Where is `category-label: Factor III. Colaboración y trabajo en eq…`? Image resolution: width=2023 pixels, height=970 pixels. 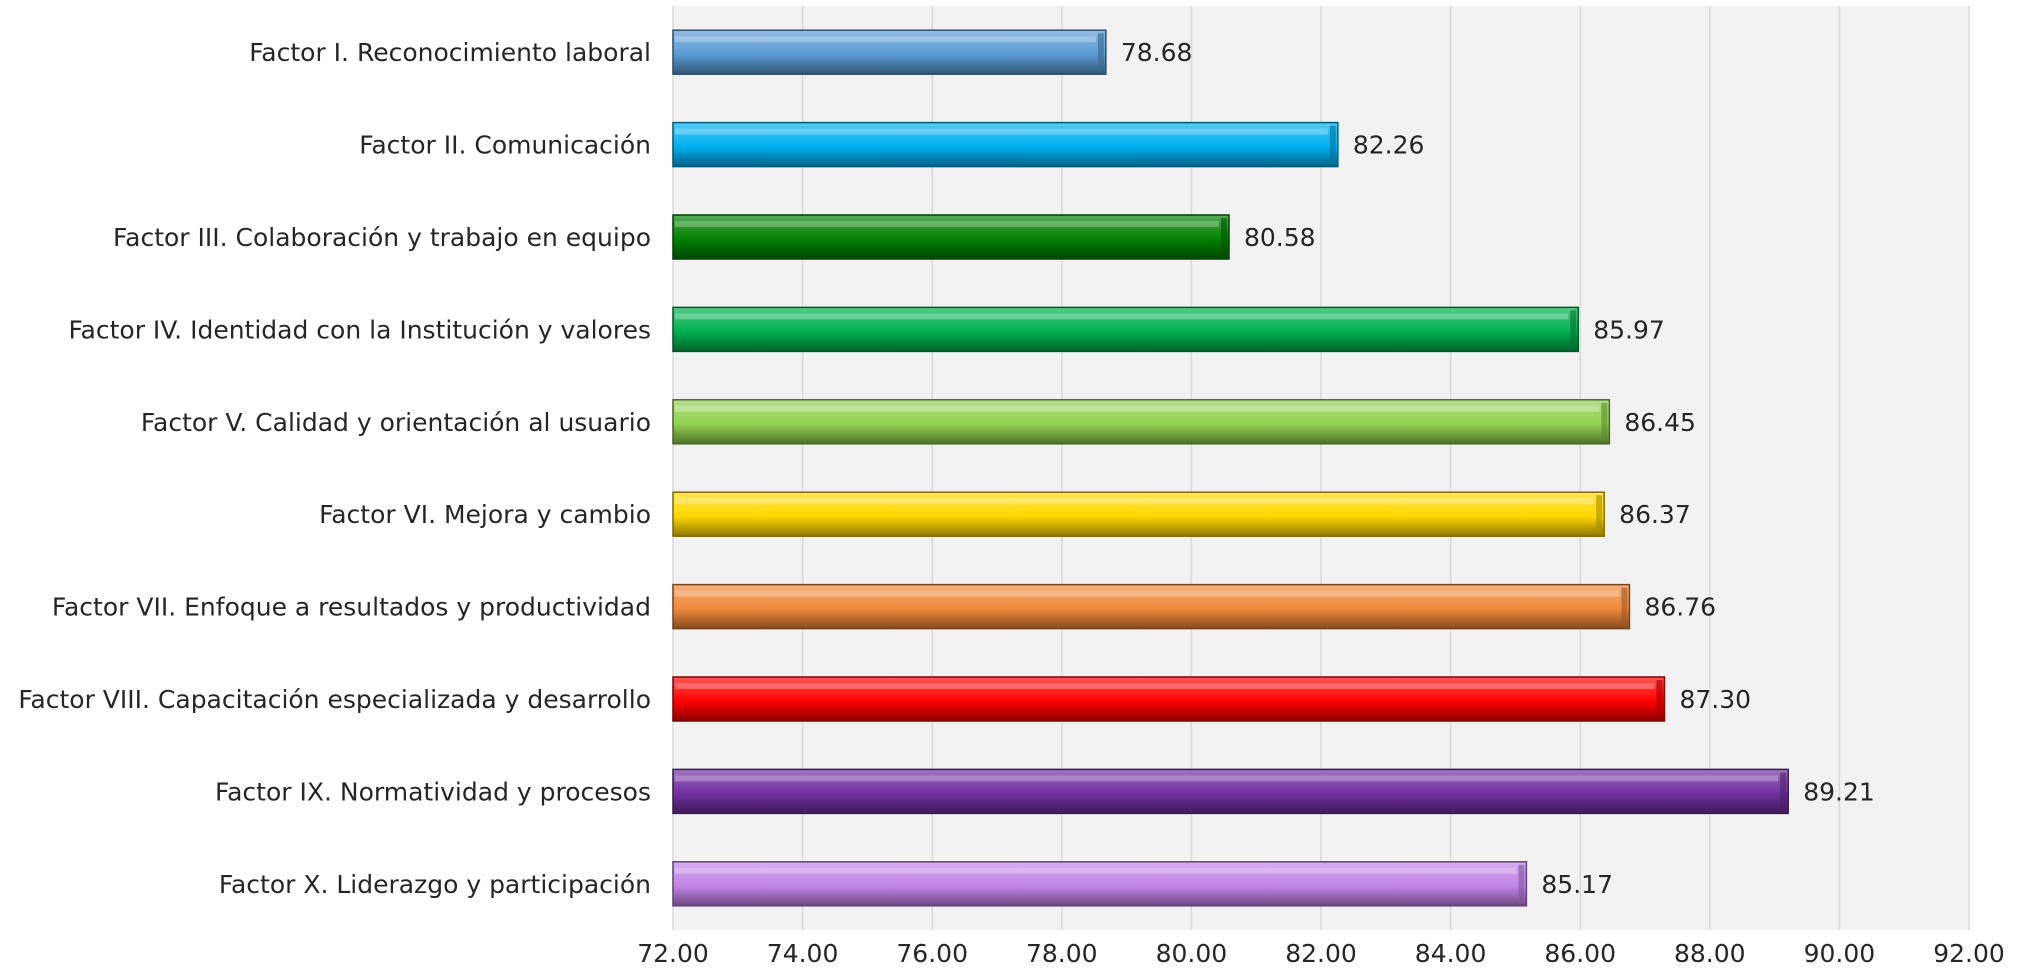
category-label: Factor III. Colaboración y trabajo en eq… is located at coordinates (382, 237).